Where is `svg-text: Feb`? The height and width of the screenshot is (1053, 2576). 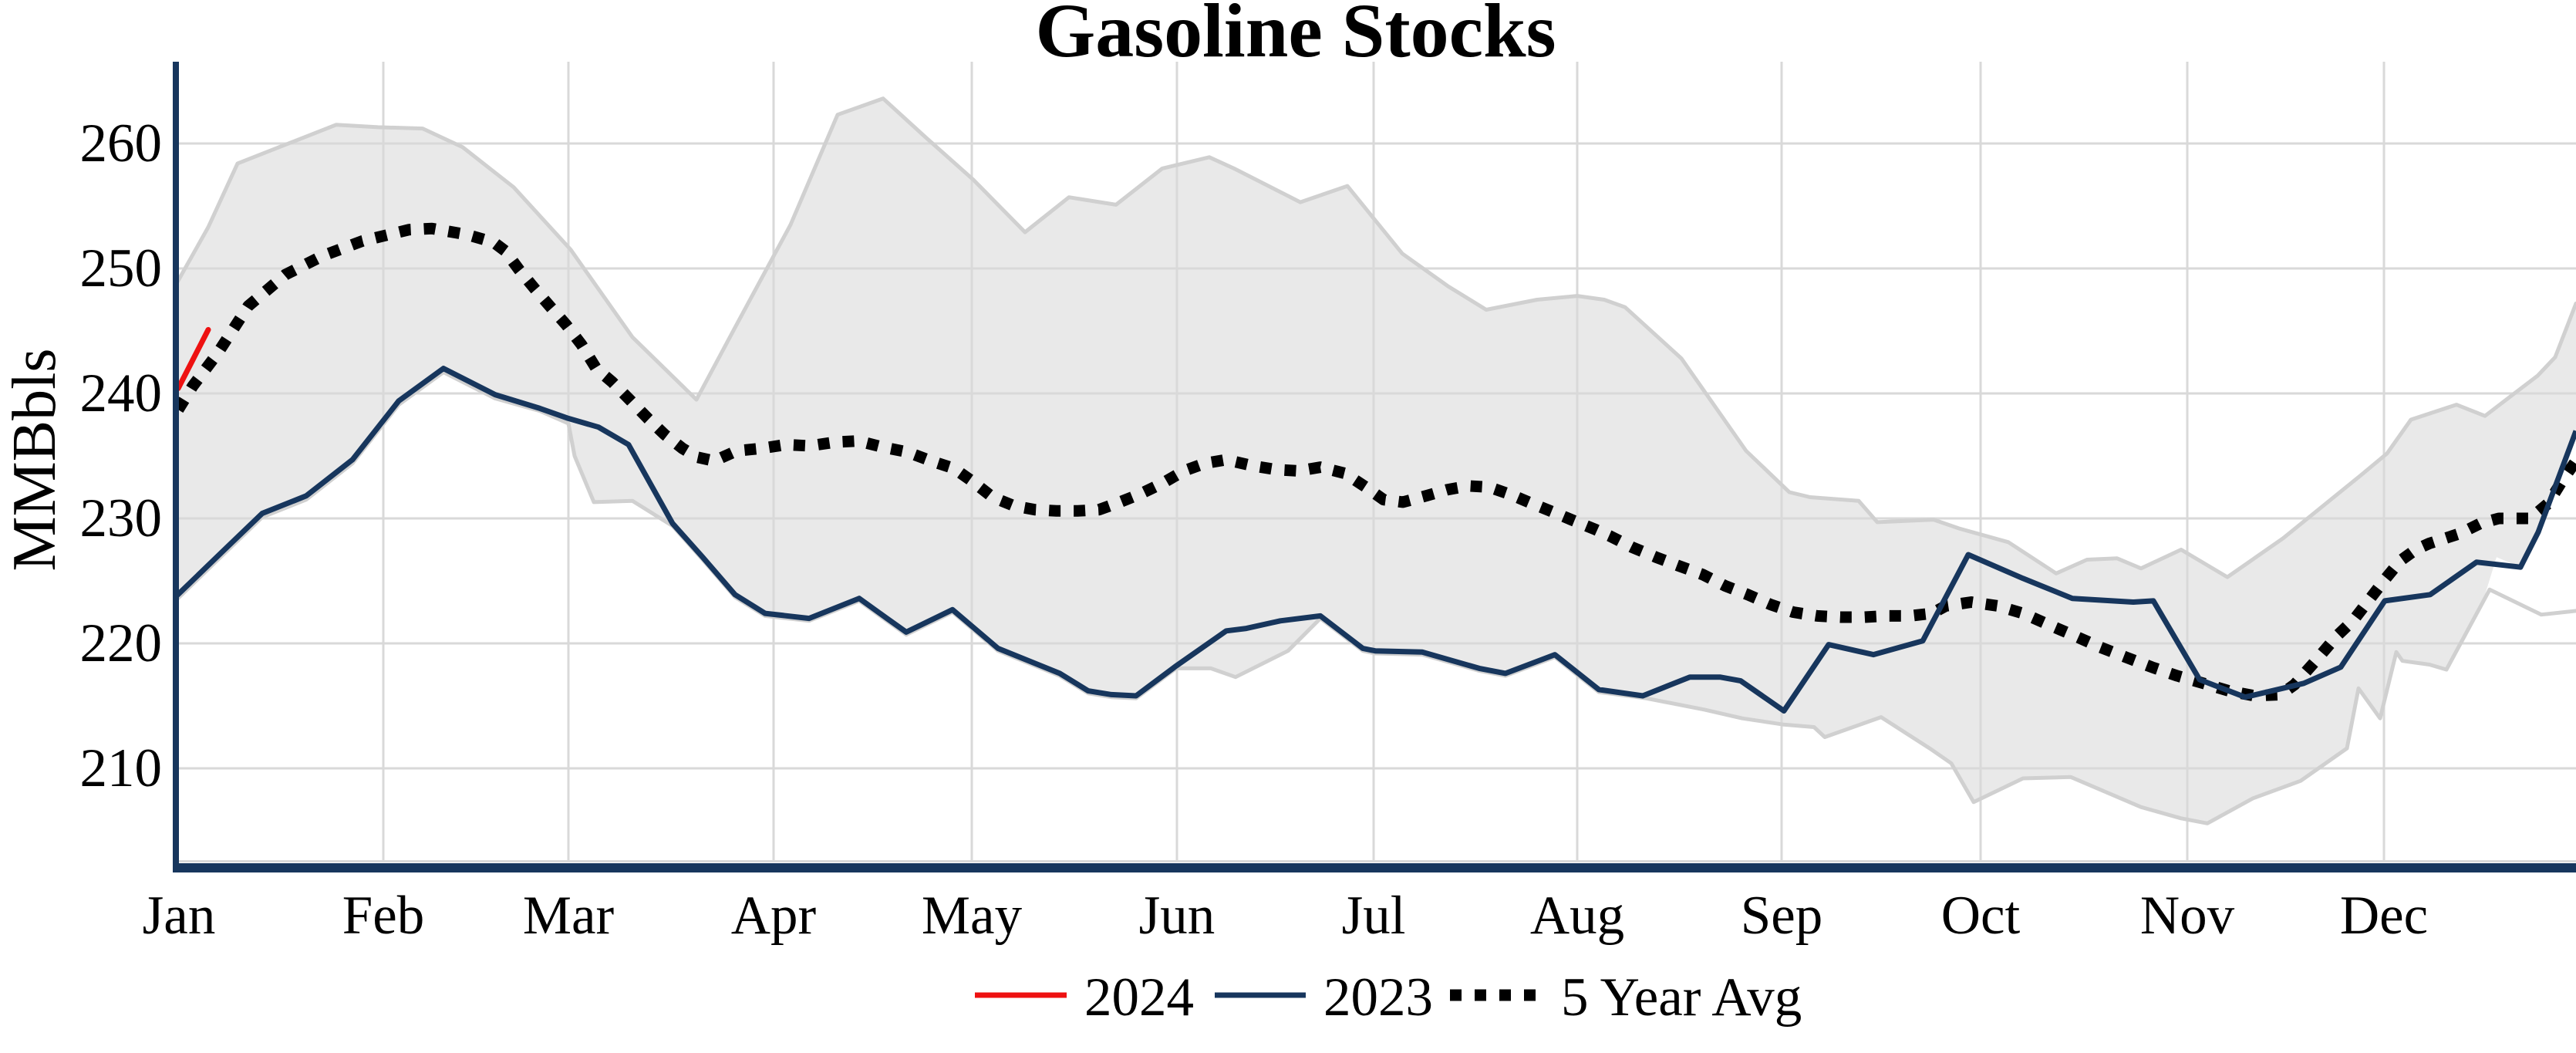 svg-text: Feb is located at coordinates (383, 916).